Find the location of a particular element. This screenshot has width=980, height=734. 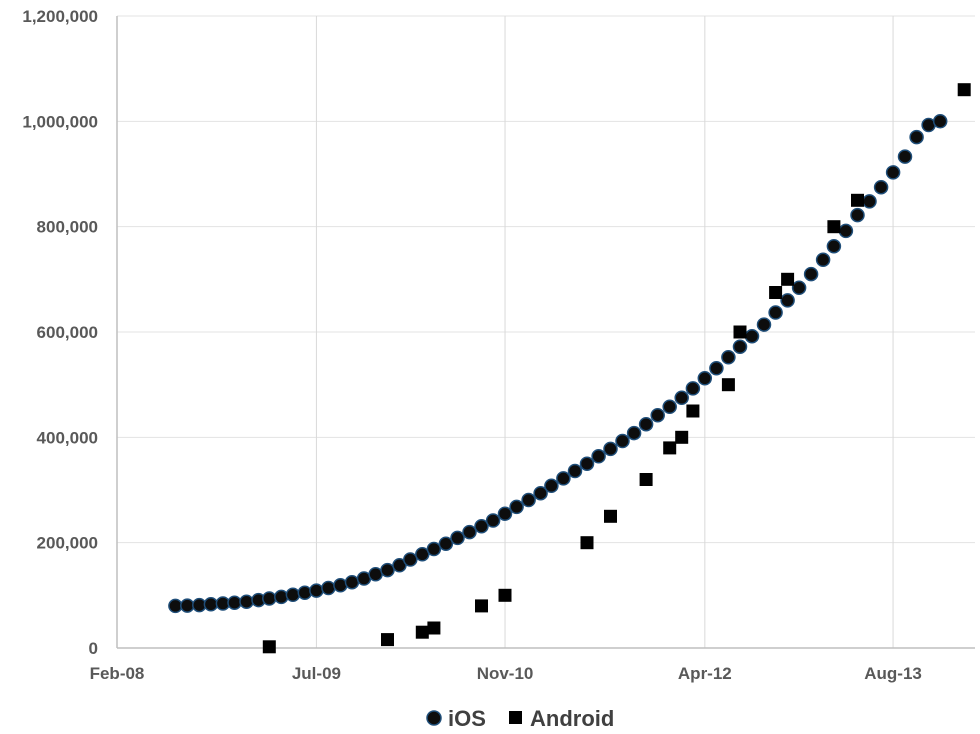

y-tick-label: 200,000 is located at coordinates (67, 543).